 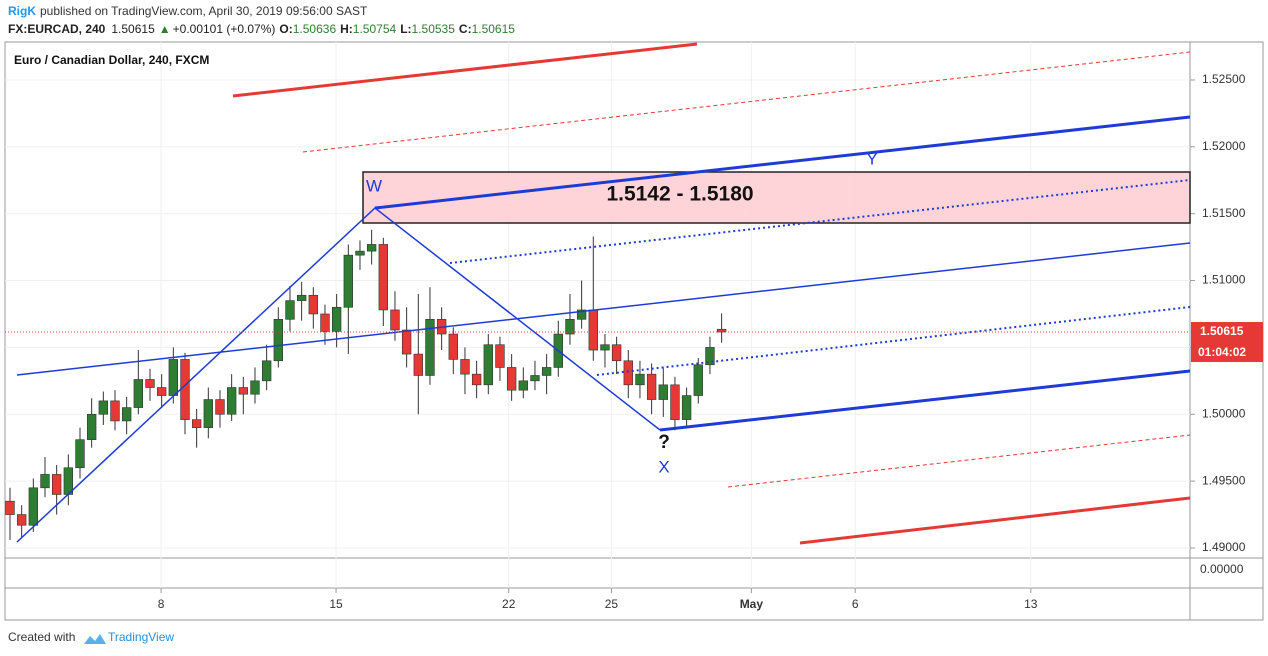 I want to click on o-label: O:, so click(x=285, y=29).